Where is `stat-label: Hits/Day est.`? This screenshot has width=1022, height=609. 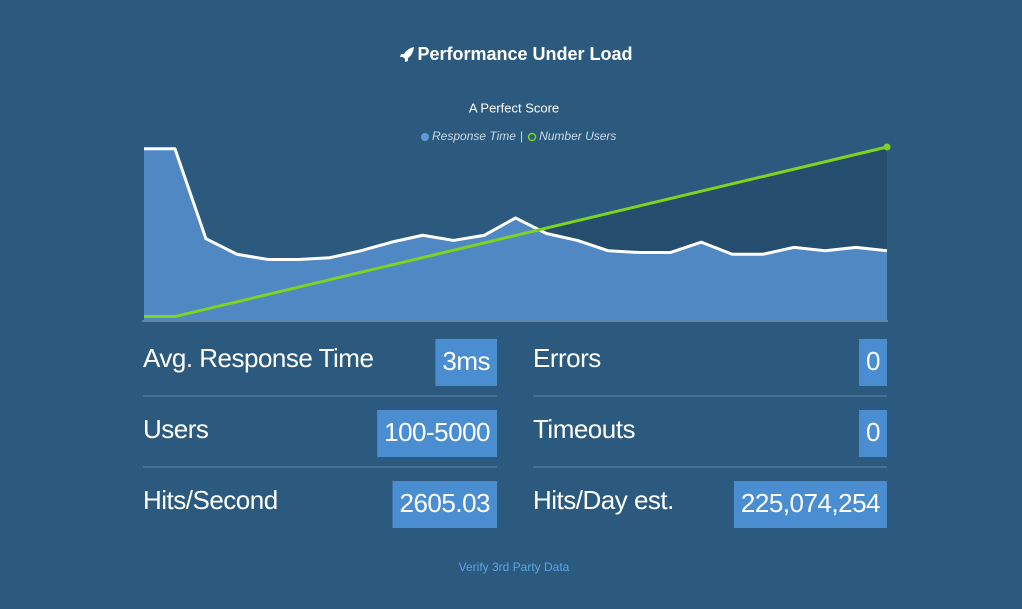
stat-label: Hits/Day est. is located at coordinates (603, 500).